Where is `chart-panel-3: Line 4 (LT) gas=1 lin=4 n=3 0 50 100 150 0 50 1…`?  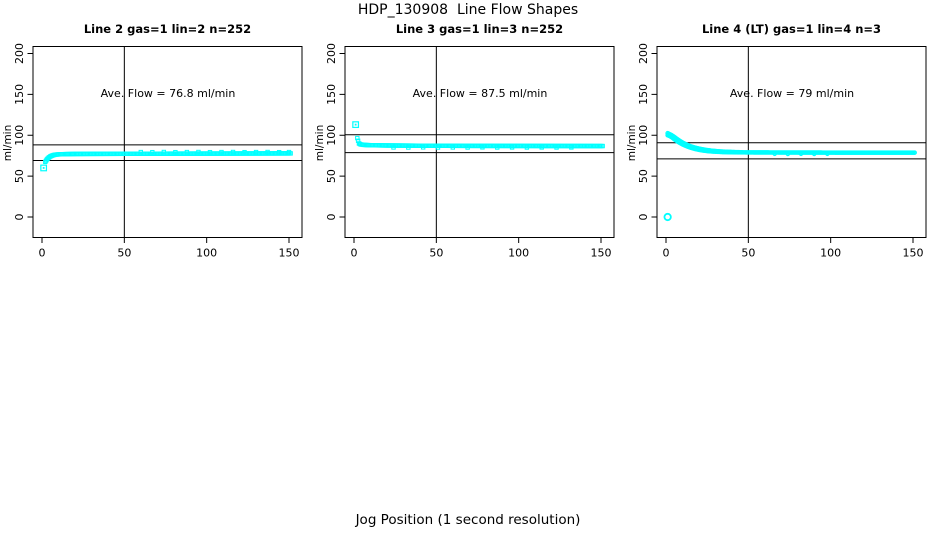 chart-panel-3: Line 4 (LT) gas=1 lin=4 n=3 0 50 100 150 0 50 1… is located at coordinates (776, 141).